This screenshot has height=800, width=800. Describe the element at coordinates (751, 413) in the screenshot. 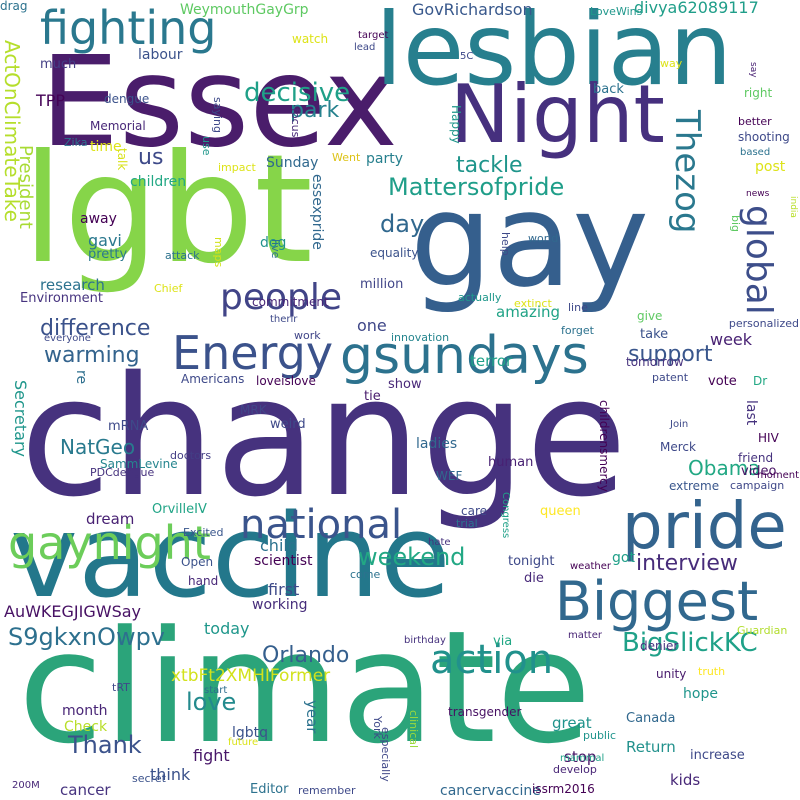

I see `word: last` at that location.